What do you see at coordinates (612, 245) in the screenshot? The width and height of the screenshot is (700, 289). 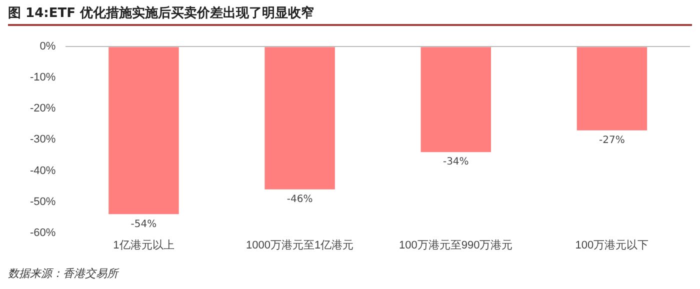 I see `x-tick-label: 100万港元以下` at bounding box center [612, 245].